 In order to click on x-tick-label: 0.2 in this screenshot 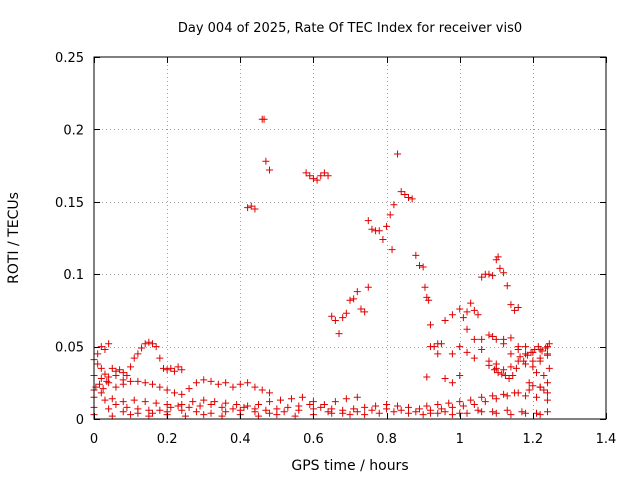, I will do `click(167, 439)`.